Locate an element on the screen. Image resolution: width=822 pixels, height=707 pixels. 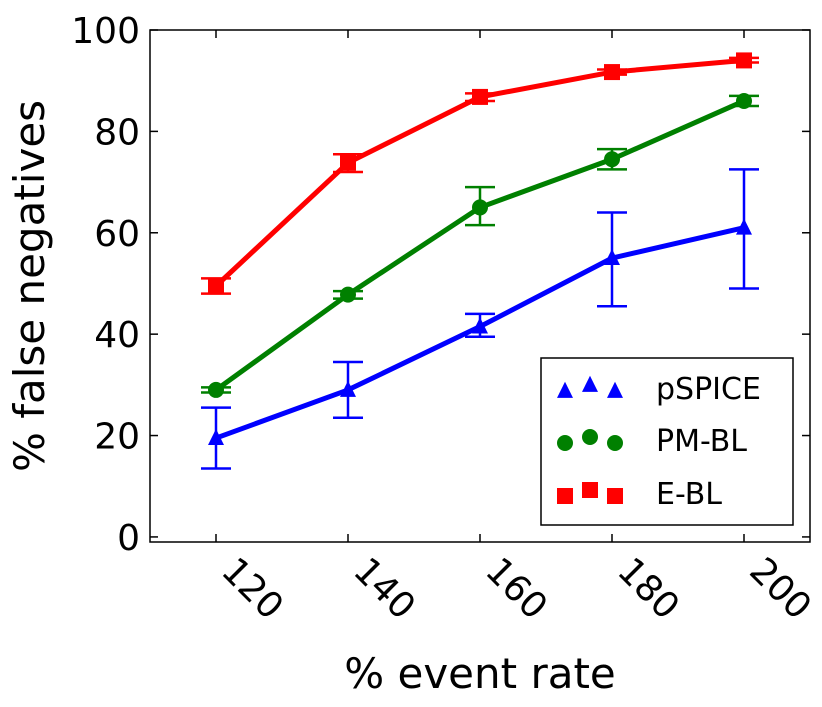
legend-label-pm-bl: PM-BL is located at coordinates (701, 441).